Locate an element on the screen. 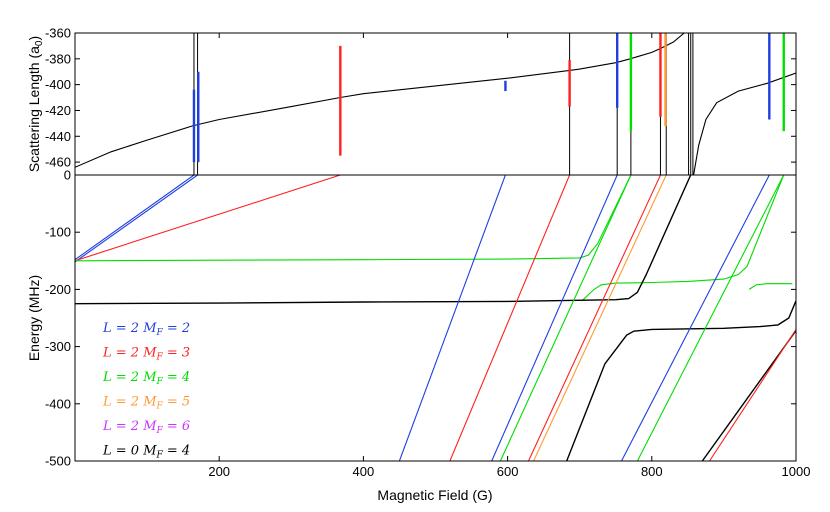  legend-entry-2: L = 2 MF = 4 is located at coordinates (146, 378).